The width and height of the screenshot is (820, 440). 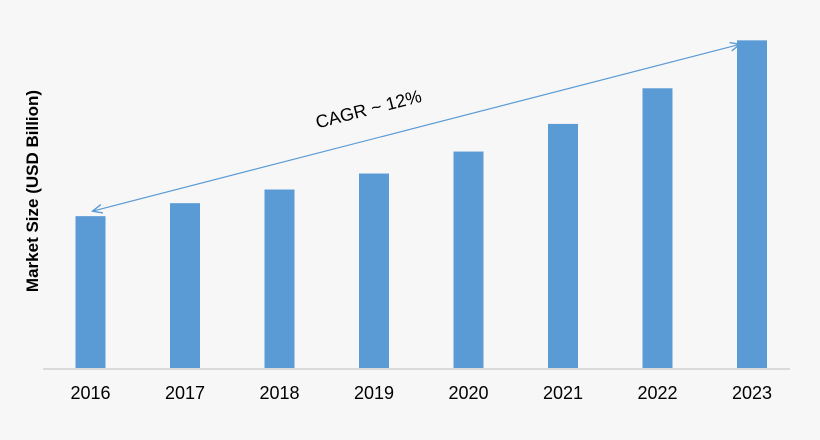 I want to click on x-tick-label-2023: 2023, so click(x=752, y=393).